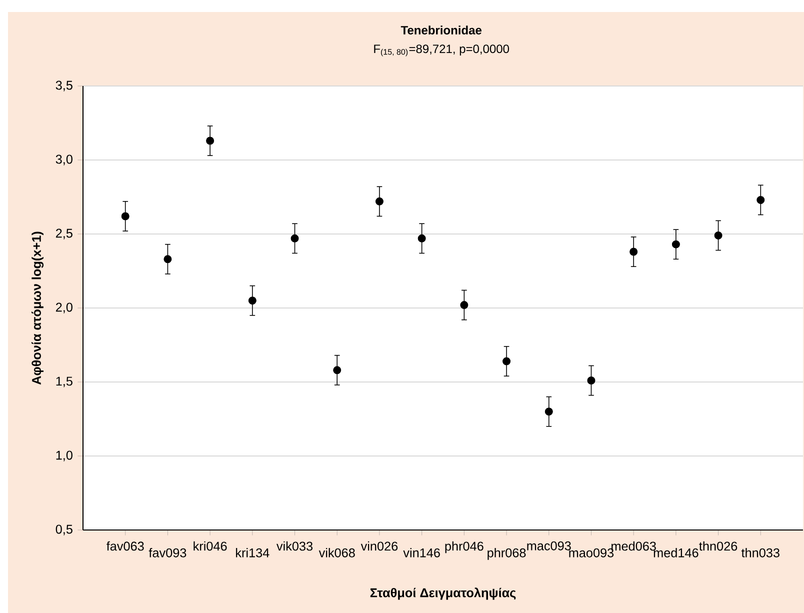  Describe the element at coordinates (64, 86) in the screenshot. I see `y-tick-label: 3,5` at that location.